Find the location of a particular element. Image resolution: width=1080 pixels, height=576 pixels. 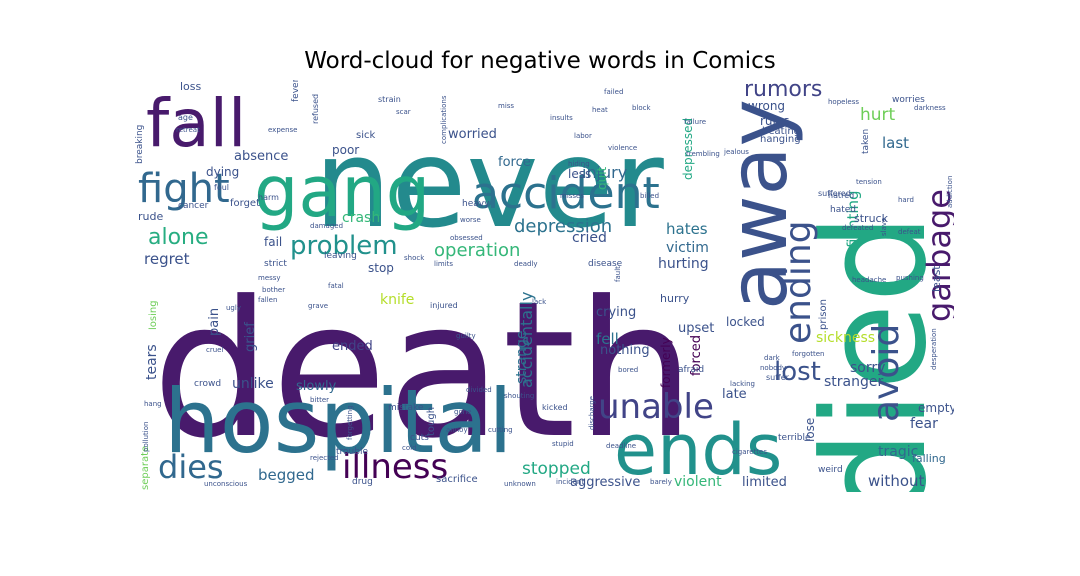

word-heavy: heavy is located at coordinates (476, 204).